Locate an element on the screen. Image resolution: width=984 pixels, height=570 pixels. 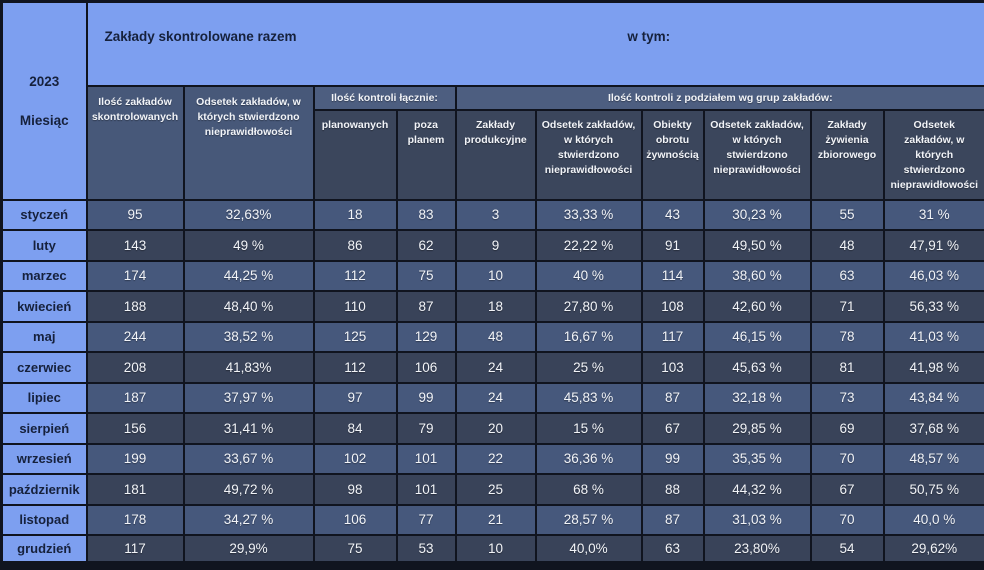
data-cell: 41,03 % is located at coordinates (933, 336).